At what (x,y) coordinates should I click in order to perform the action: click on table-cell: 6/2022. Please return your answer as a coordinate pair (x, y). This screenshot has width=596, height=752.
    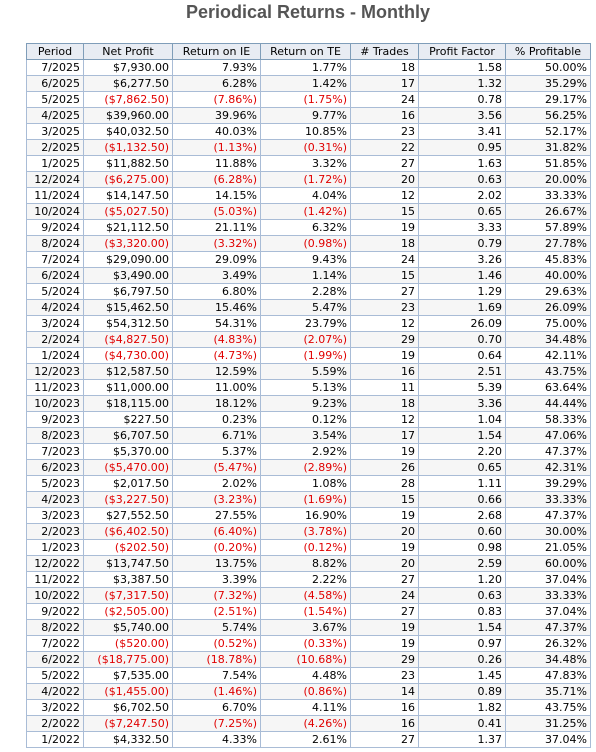
    Looking at the image, I should click on (55, 659).